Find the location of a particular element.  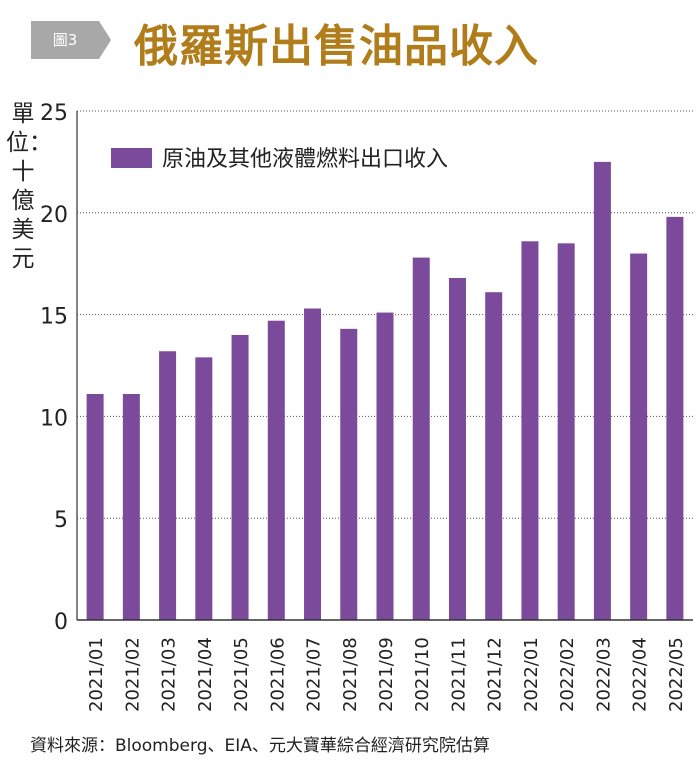

x-tick-label: 2022/04 is located at coordinates (640, 674).